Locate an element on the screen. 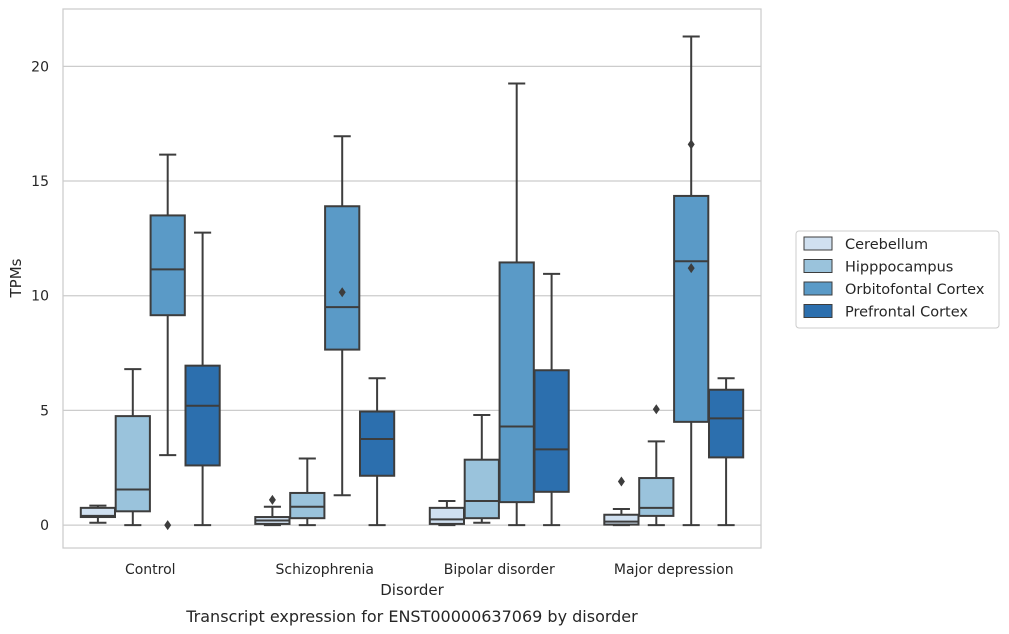 The height and width of the screenshot is (634, 1009). legend-frame is located at coordinates (897, 279).